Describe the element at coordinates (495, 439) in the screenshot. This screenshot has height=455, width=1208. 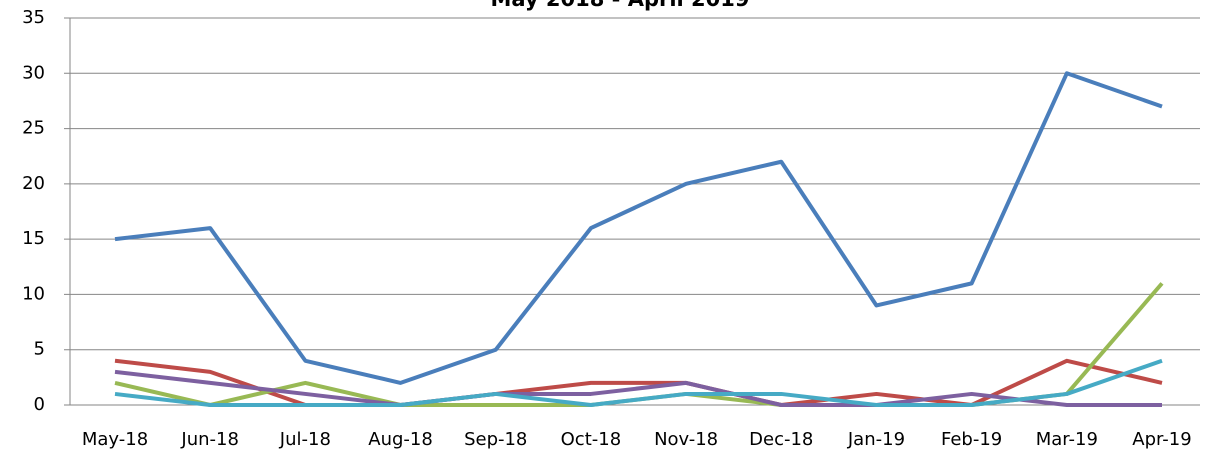
I see `x-tick-label: Sep-18` at that location.